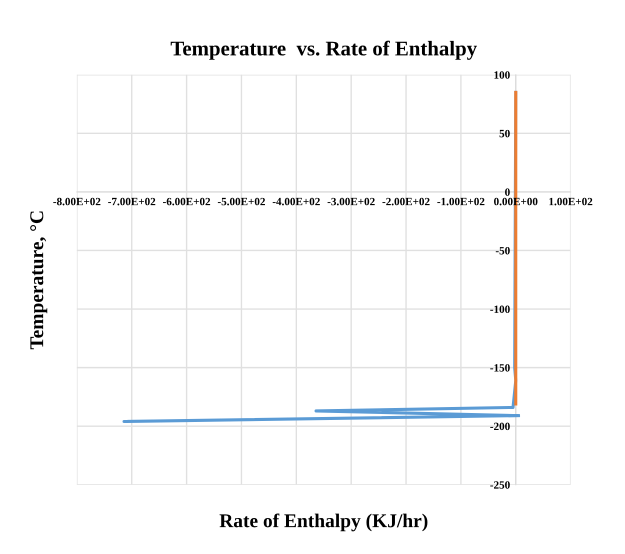 The image size is (625, 554). Describe the element at coordinates (507, 192) in the screenshot. I see `y-tick-label: 0` at that location.